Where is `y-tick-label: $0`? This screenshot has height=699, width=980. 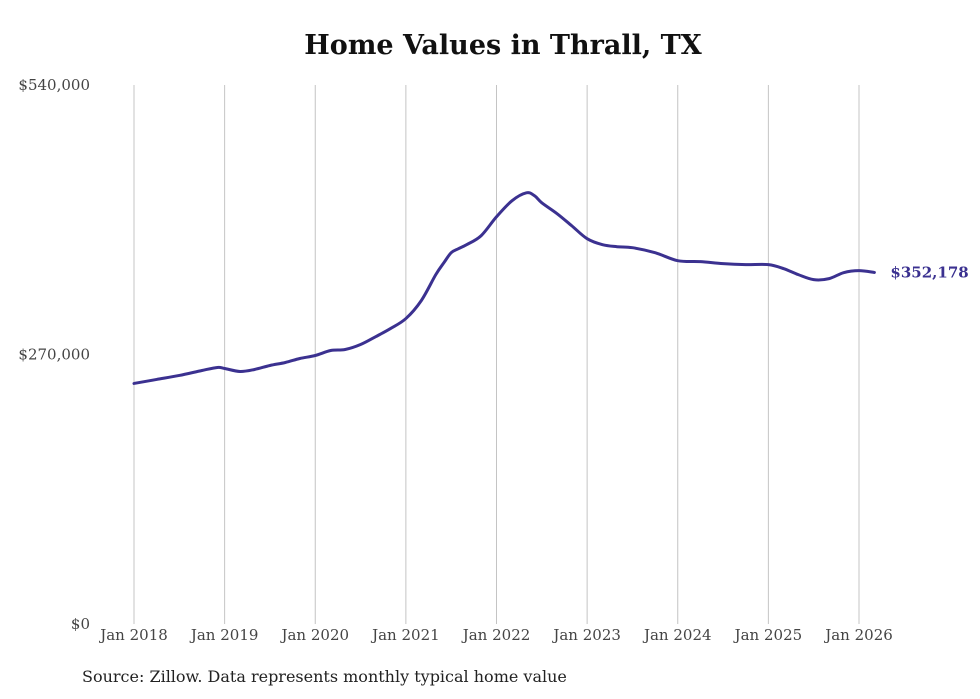
y-tick-label: $0 is located at coordinates (80, 624).